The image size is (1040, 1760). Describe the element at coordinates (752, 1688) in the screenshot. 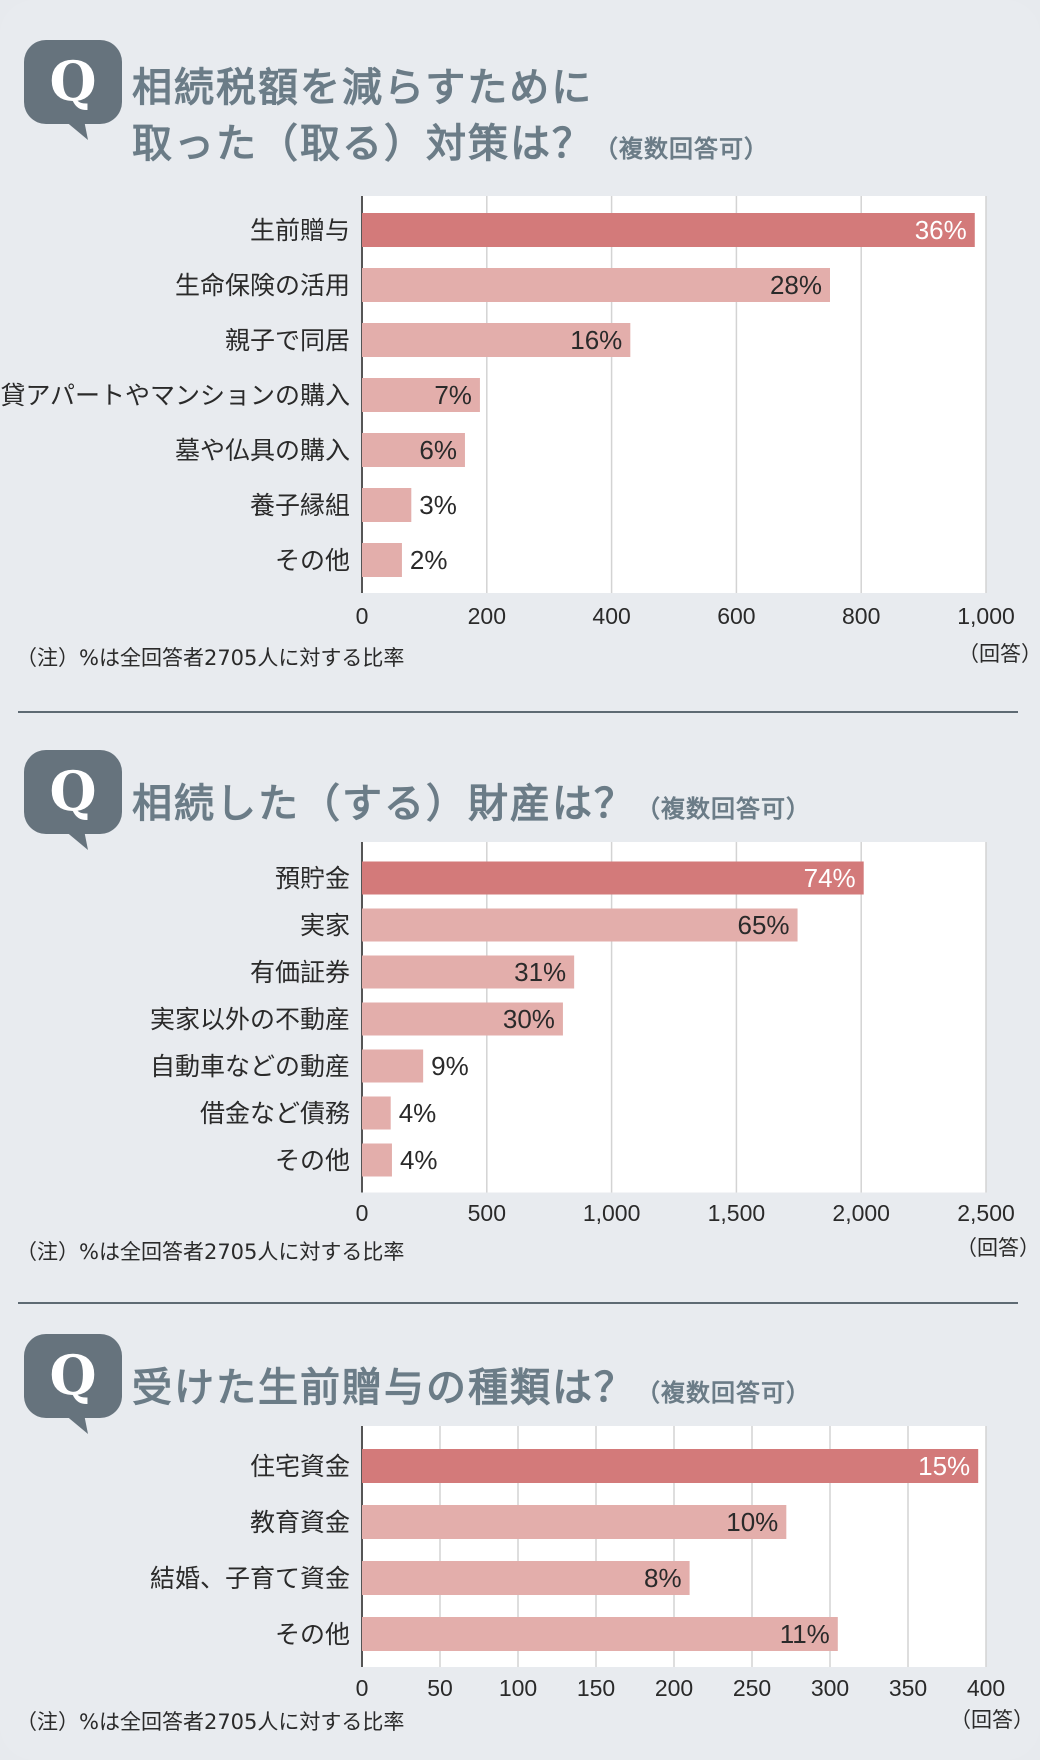

I see `x-tick-label: 250` at that location.